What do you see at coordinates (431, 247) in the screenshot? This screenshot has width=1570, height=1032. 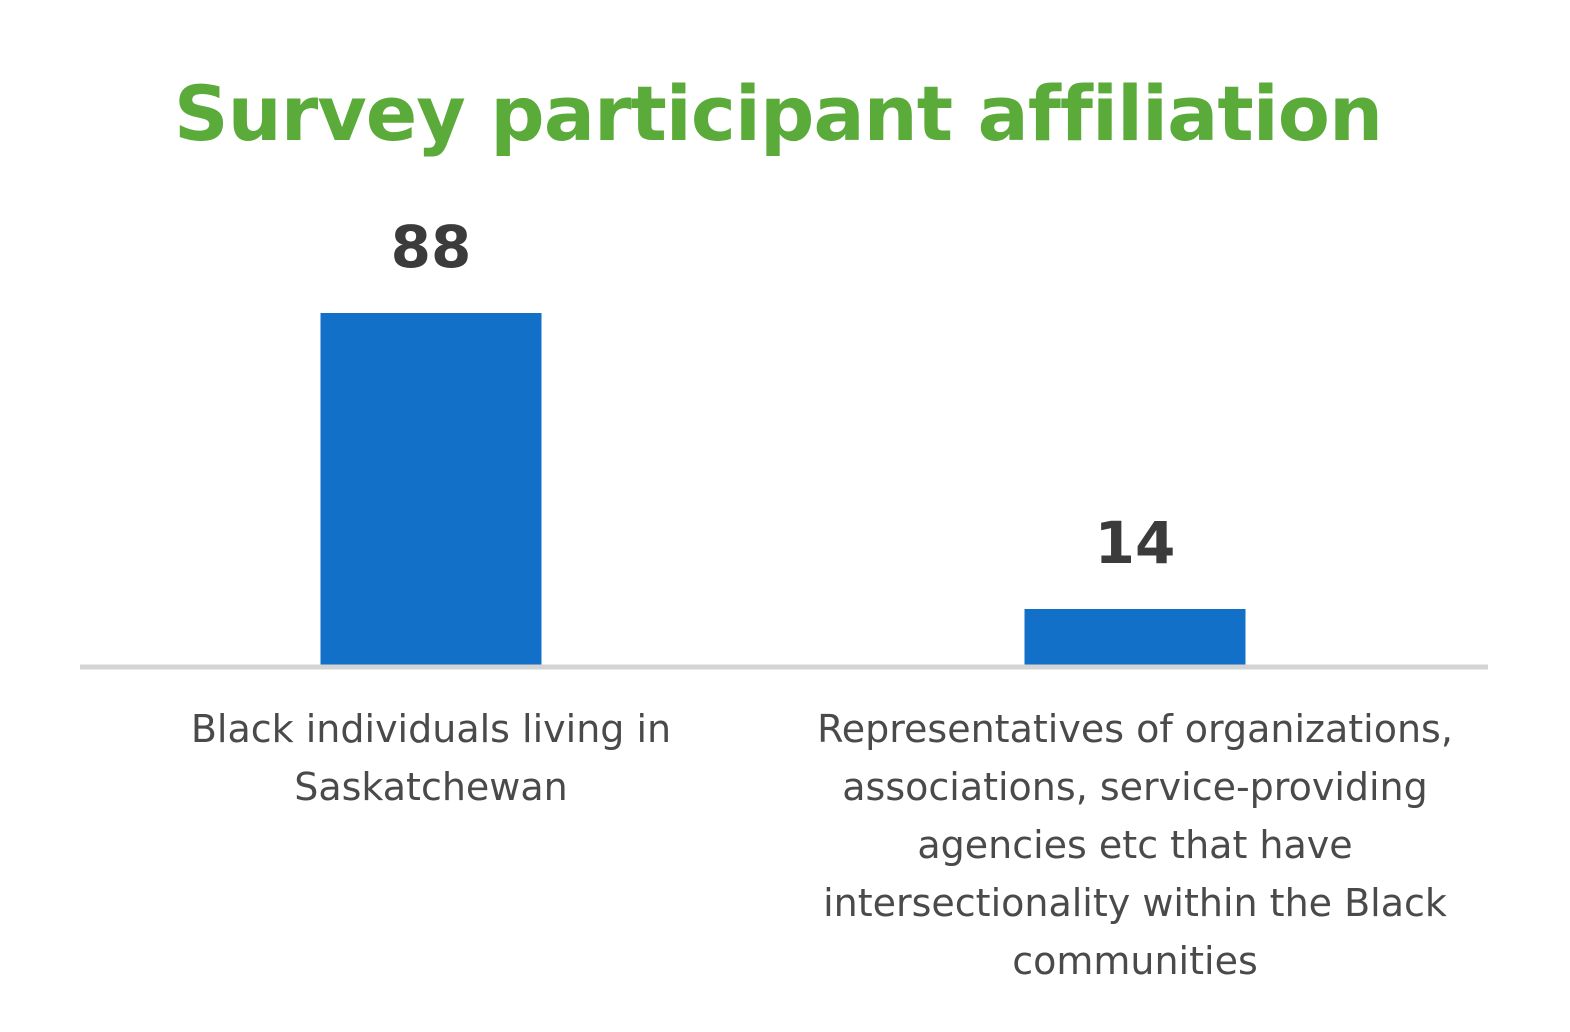 I see `data-label-1: 88` at bounding box center [431, 247].